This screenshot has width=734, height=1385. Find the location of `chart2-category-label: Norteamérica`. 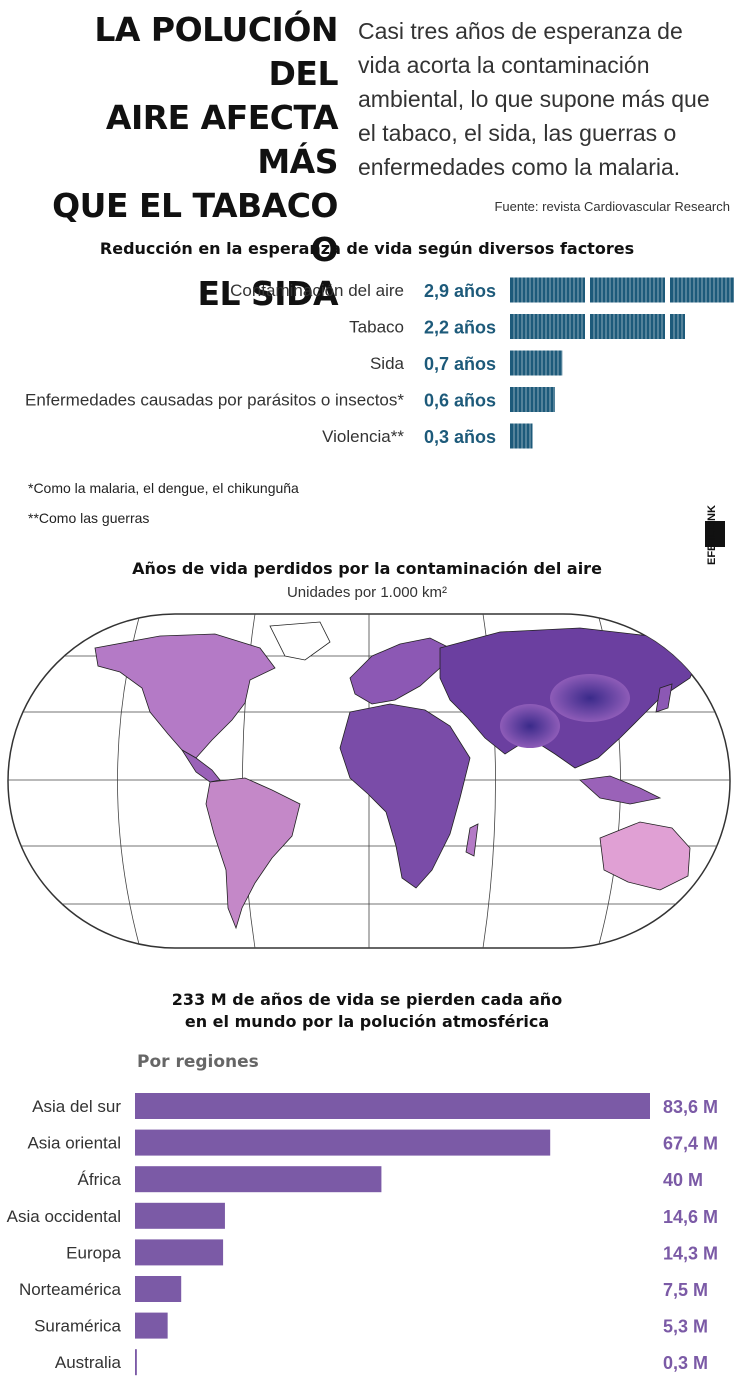

chart2-category-label: Norteamérica is located at coordinates (70, 1289).